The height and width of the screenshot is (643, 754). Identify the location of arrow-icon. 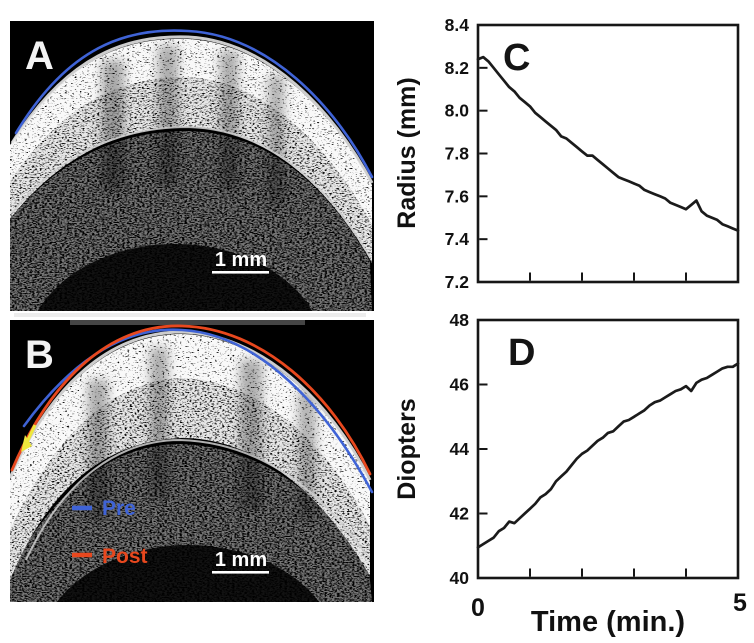
(31, 433).